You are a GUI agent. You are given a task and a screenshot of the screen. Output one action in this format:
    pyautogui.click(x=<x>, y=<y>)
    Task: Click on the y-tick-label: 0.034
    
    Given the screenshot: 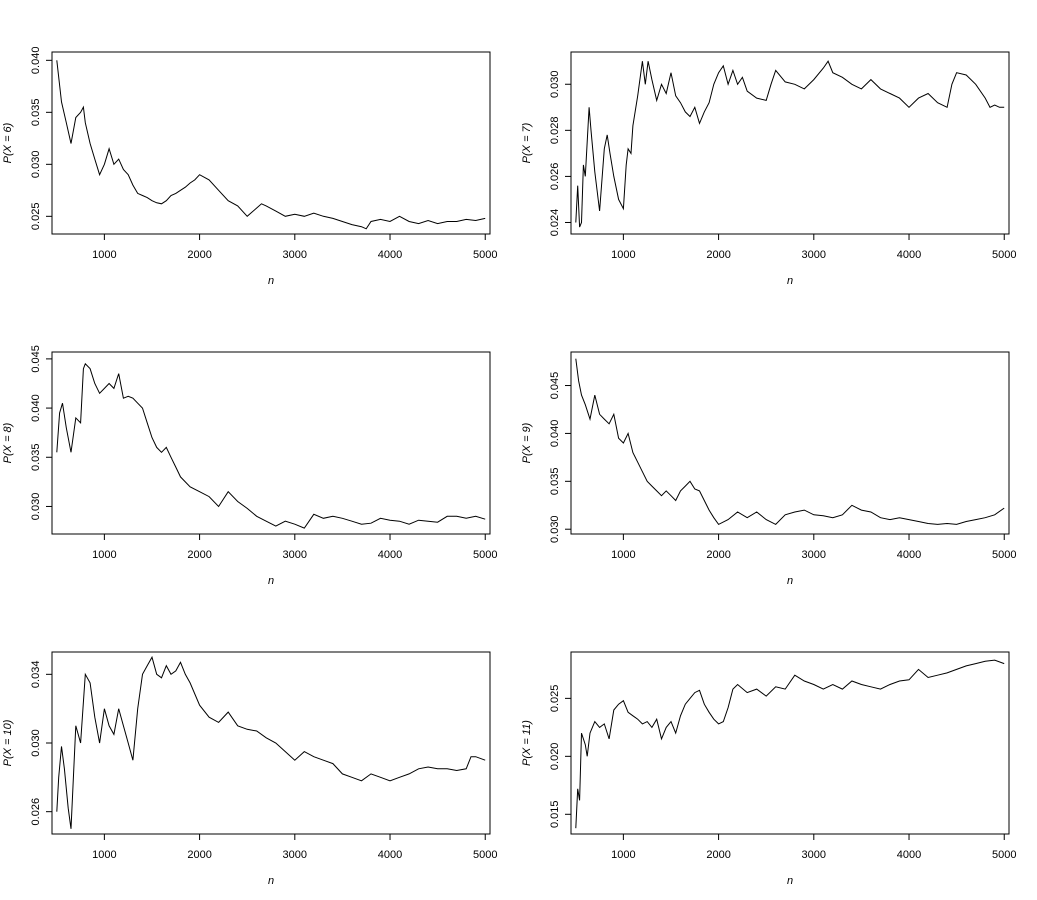 What is the action you would take?
    pyautogui.click(x=36, y=675)
    